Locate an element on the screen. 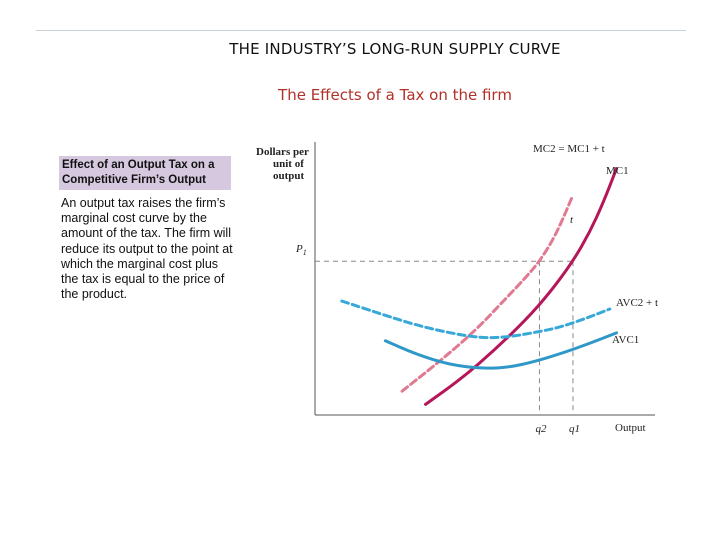 This screenshot has height=540, width=720. x-marker-label-q1: q1 is located at coordinates (574, 429).